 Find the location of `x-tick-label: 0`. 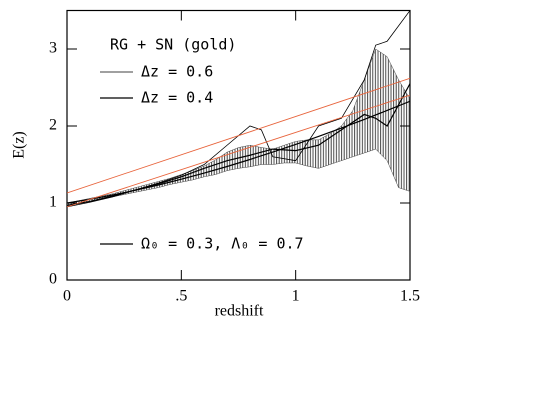

x-tick-label: 0 is located at coordinates (67, 296).